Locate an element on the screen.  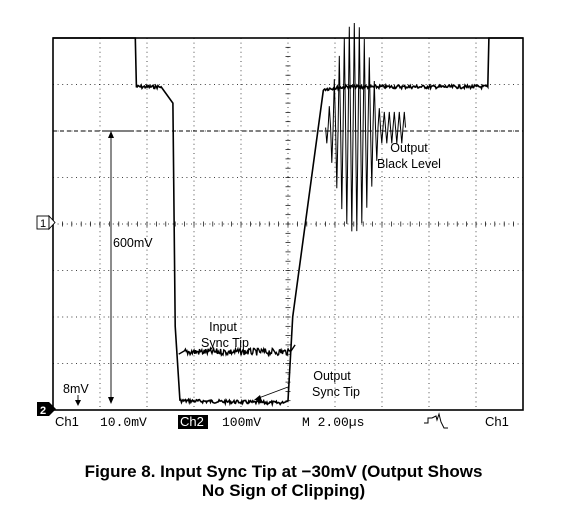
readout-ch1-scale: 10.0mV is located at coordinates (123, 422).